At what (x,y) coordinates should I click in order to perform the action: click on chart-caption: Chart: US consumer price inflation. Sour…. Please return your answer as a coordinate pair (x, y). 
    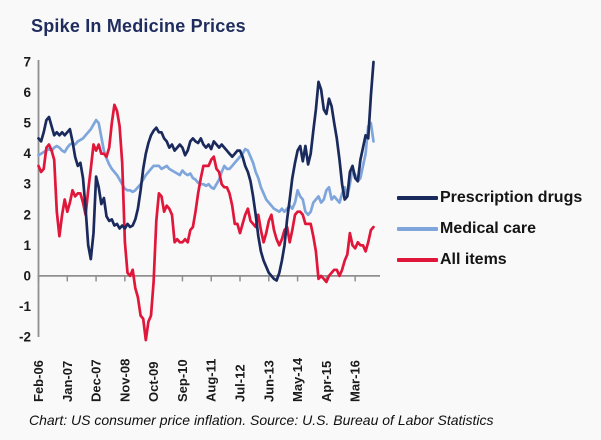
    Looking at the image, I should click on (261, 420).